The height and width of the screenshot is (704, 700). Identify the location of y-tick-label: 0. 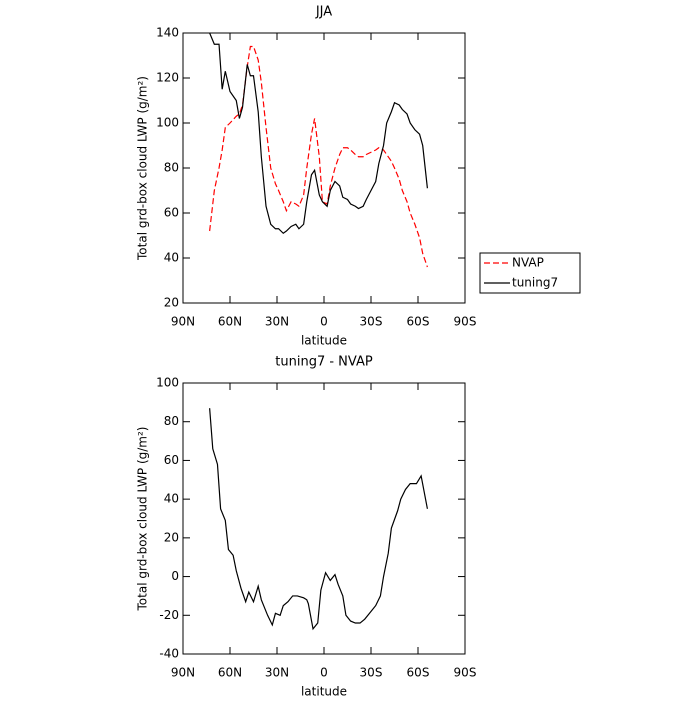
(175, 576).